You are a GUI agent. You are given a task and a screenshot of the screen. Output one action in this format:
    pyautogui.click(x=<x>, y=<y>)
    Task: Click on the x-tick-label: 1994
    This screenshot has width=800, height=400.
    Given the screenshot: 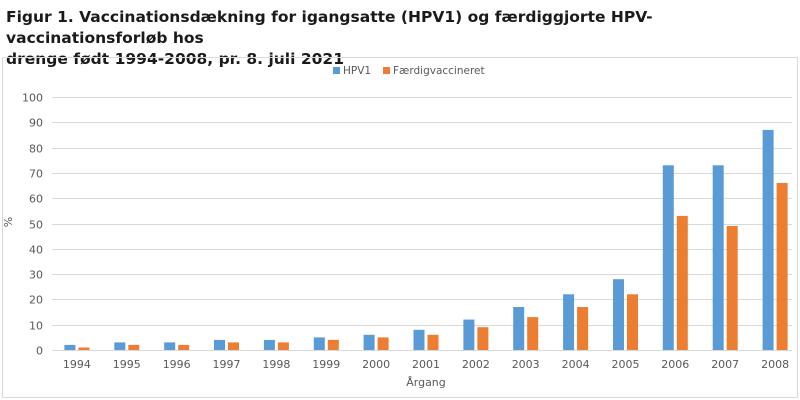 What is the action you would take?
    pyautogui.click(x=77, y=364)
    